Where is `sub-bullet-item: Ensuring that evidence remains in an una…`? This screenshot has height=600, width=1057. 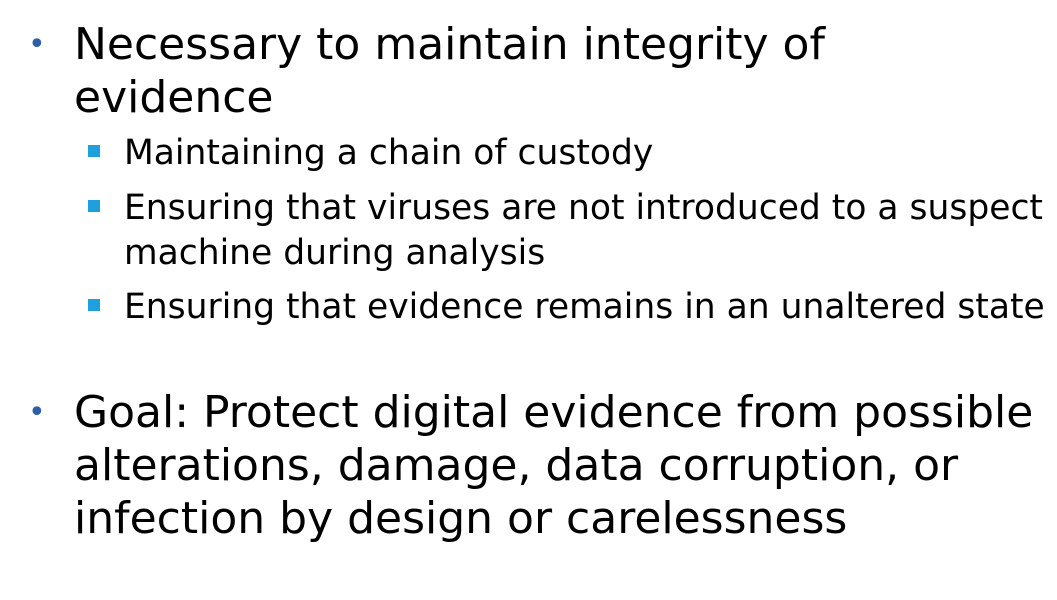
sub-bullet-item: Ensuring that evidence remains in an una… is located at coordinates (570, 330).